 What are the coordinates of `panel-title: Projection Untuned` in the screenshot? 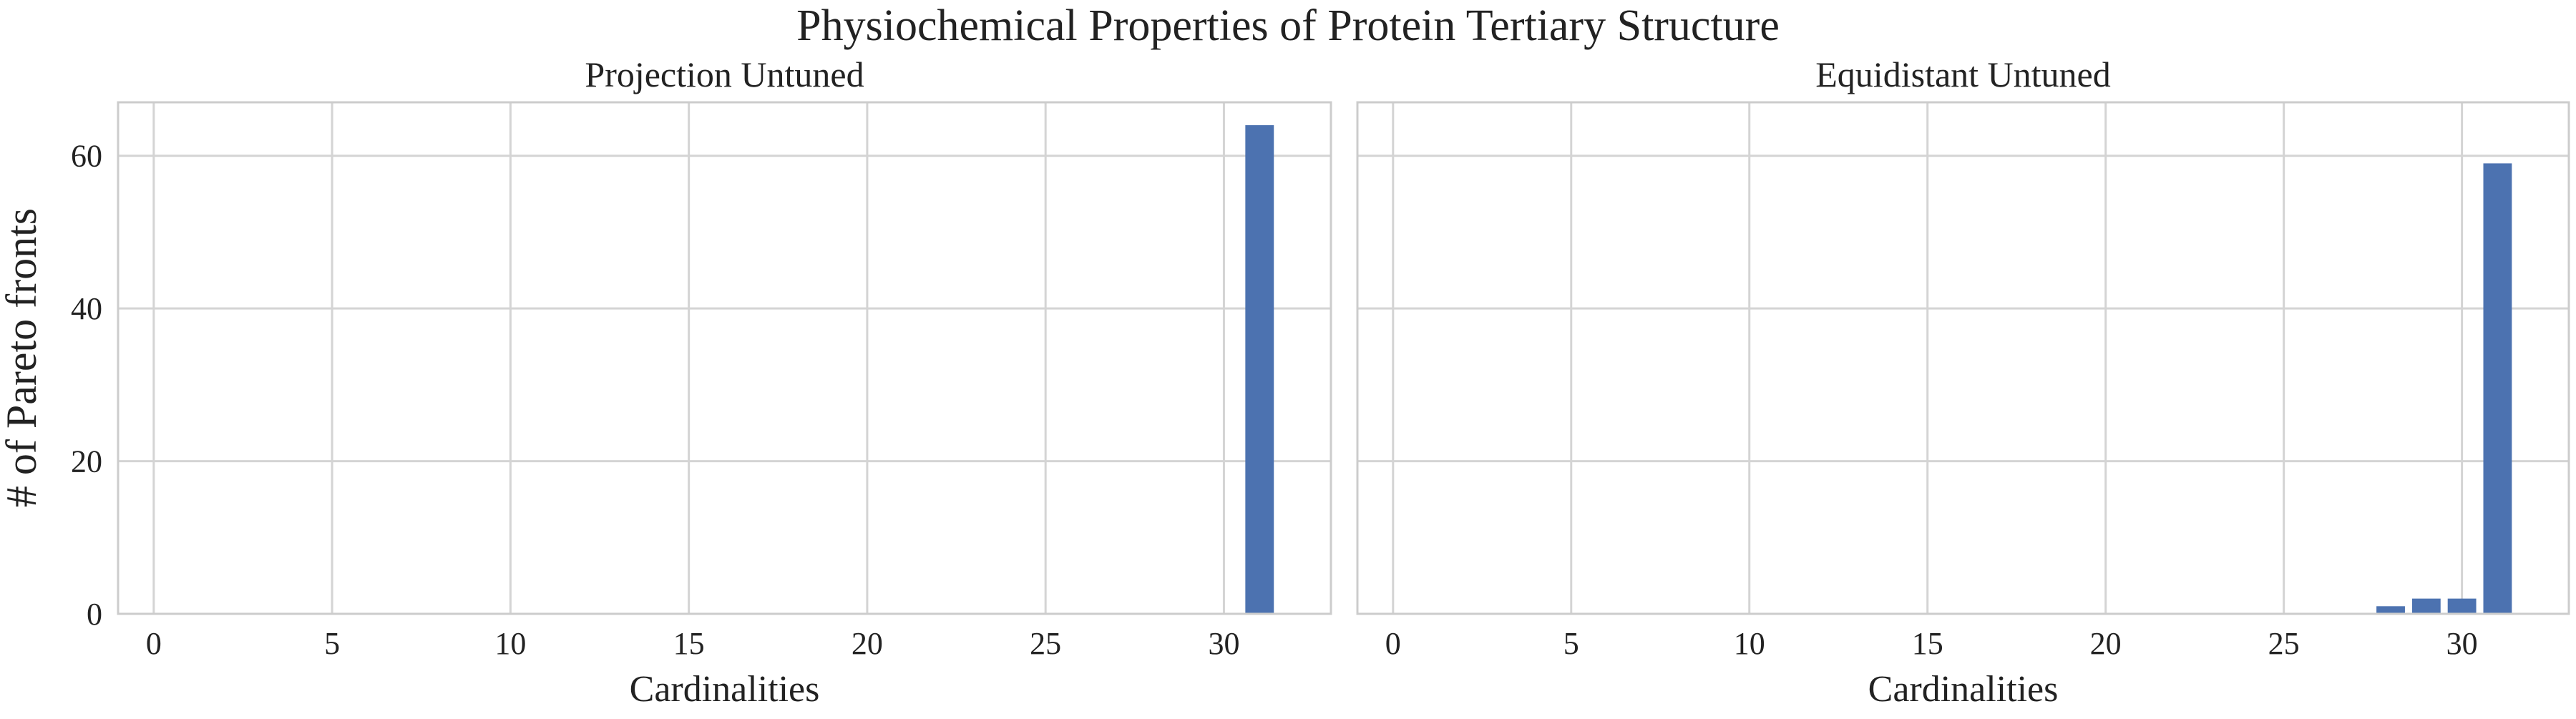 It's located at (724, 74).